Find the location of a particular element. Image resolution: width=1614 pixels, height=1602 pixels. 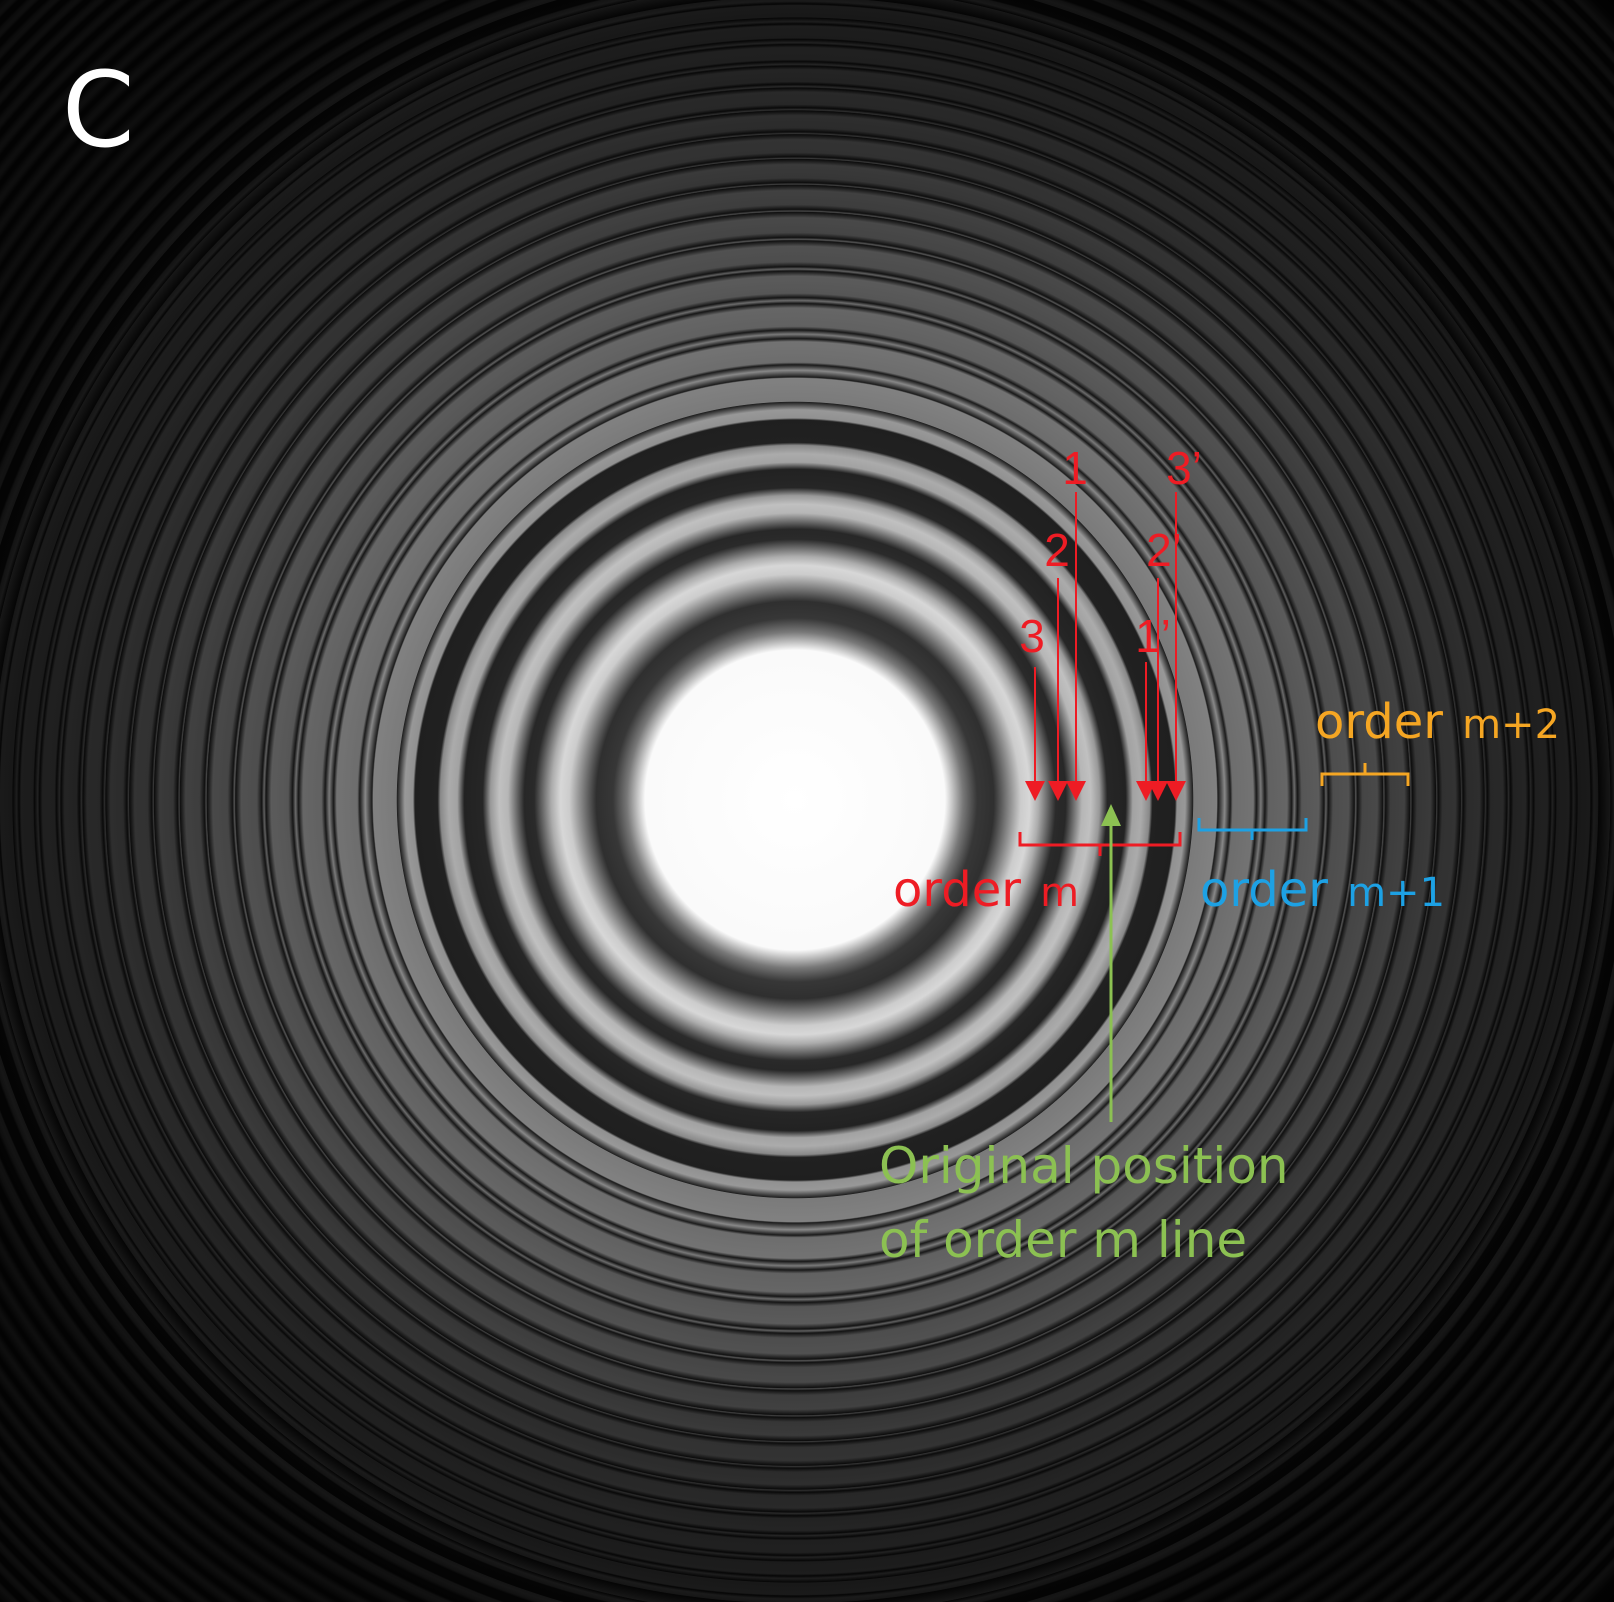

original-position-line2: of order m line is located at coordinates (1063, 1240).